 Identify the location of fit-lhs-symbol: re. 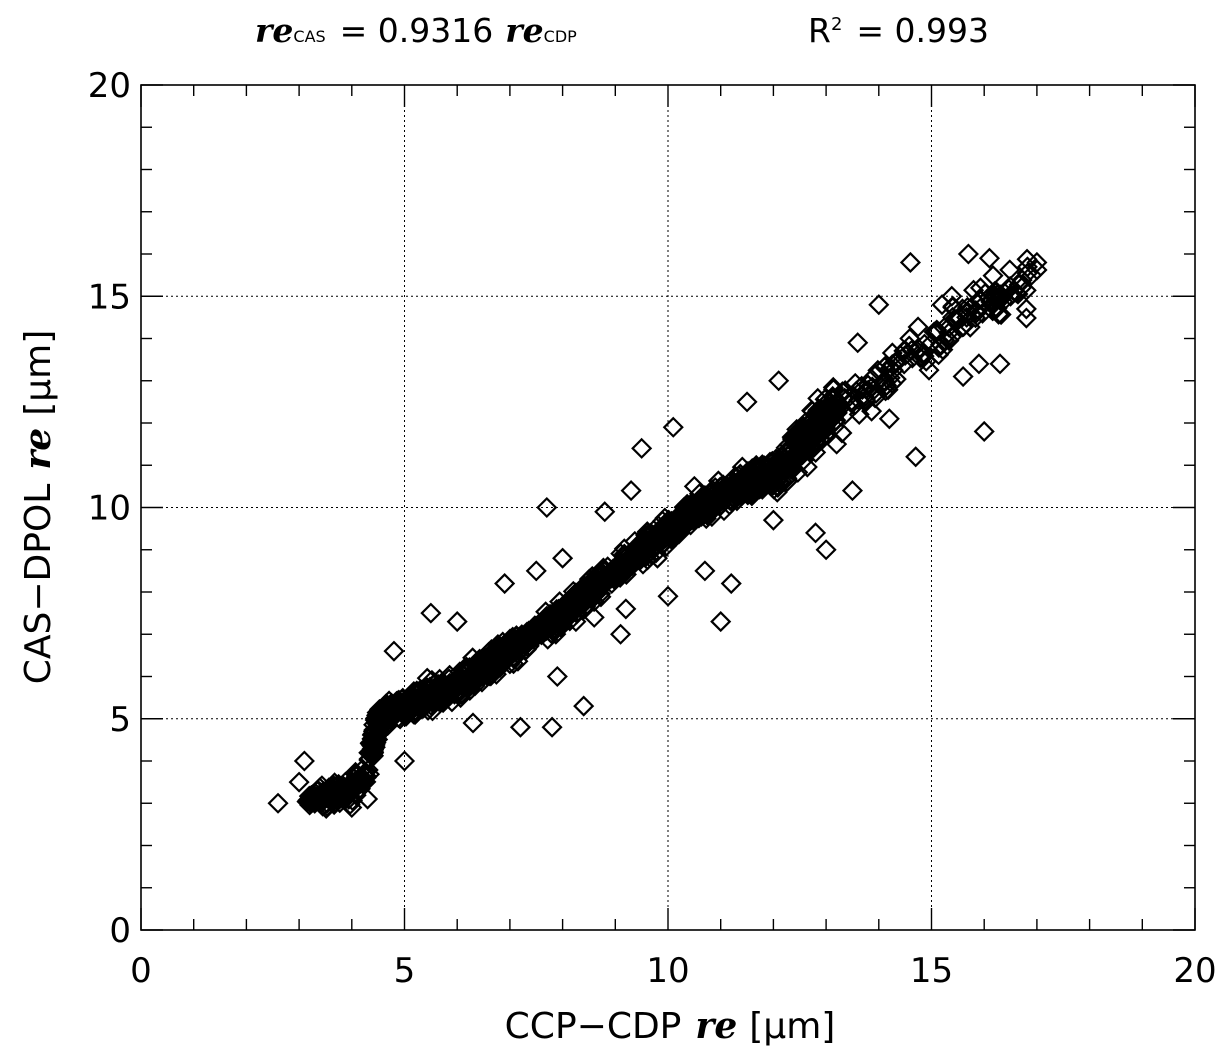
(274, 30).